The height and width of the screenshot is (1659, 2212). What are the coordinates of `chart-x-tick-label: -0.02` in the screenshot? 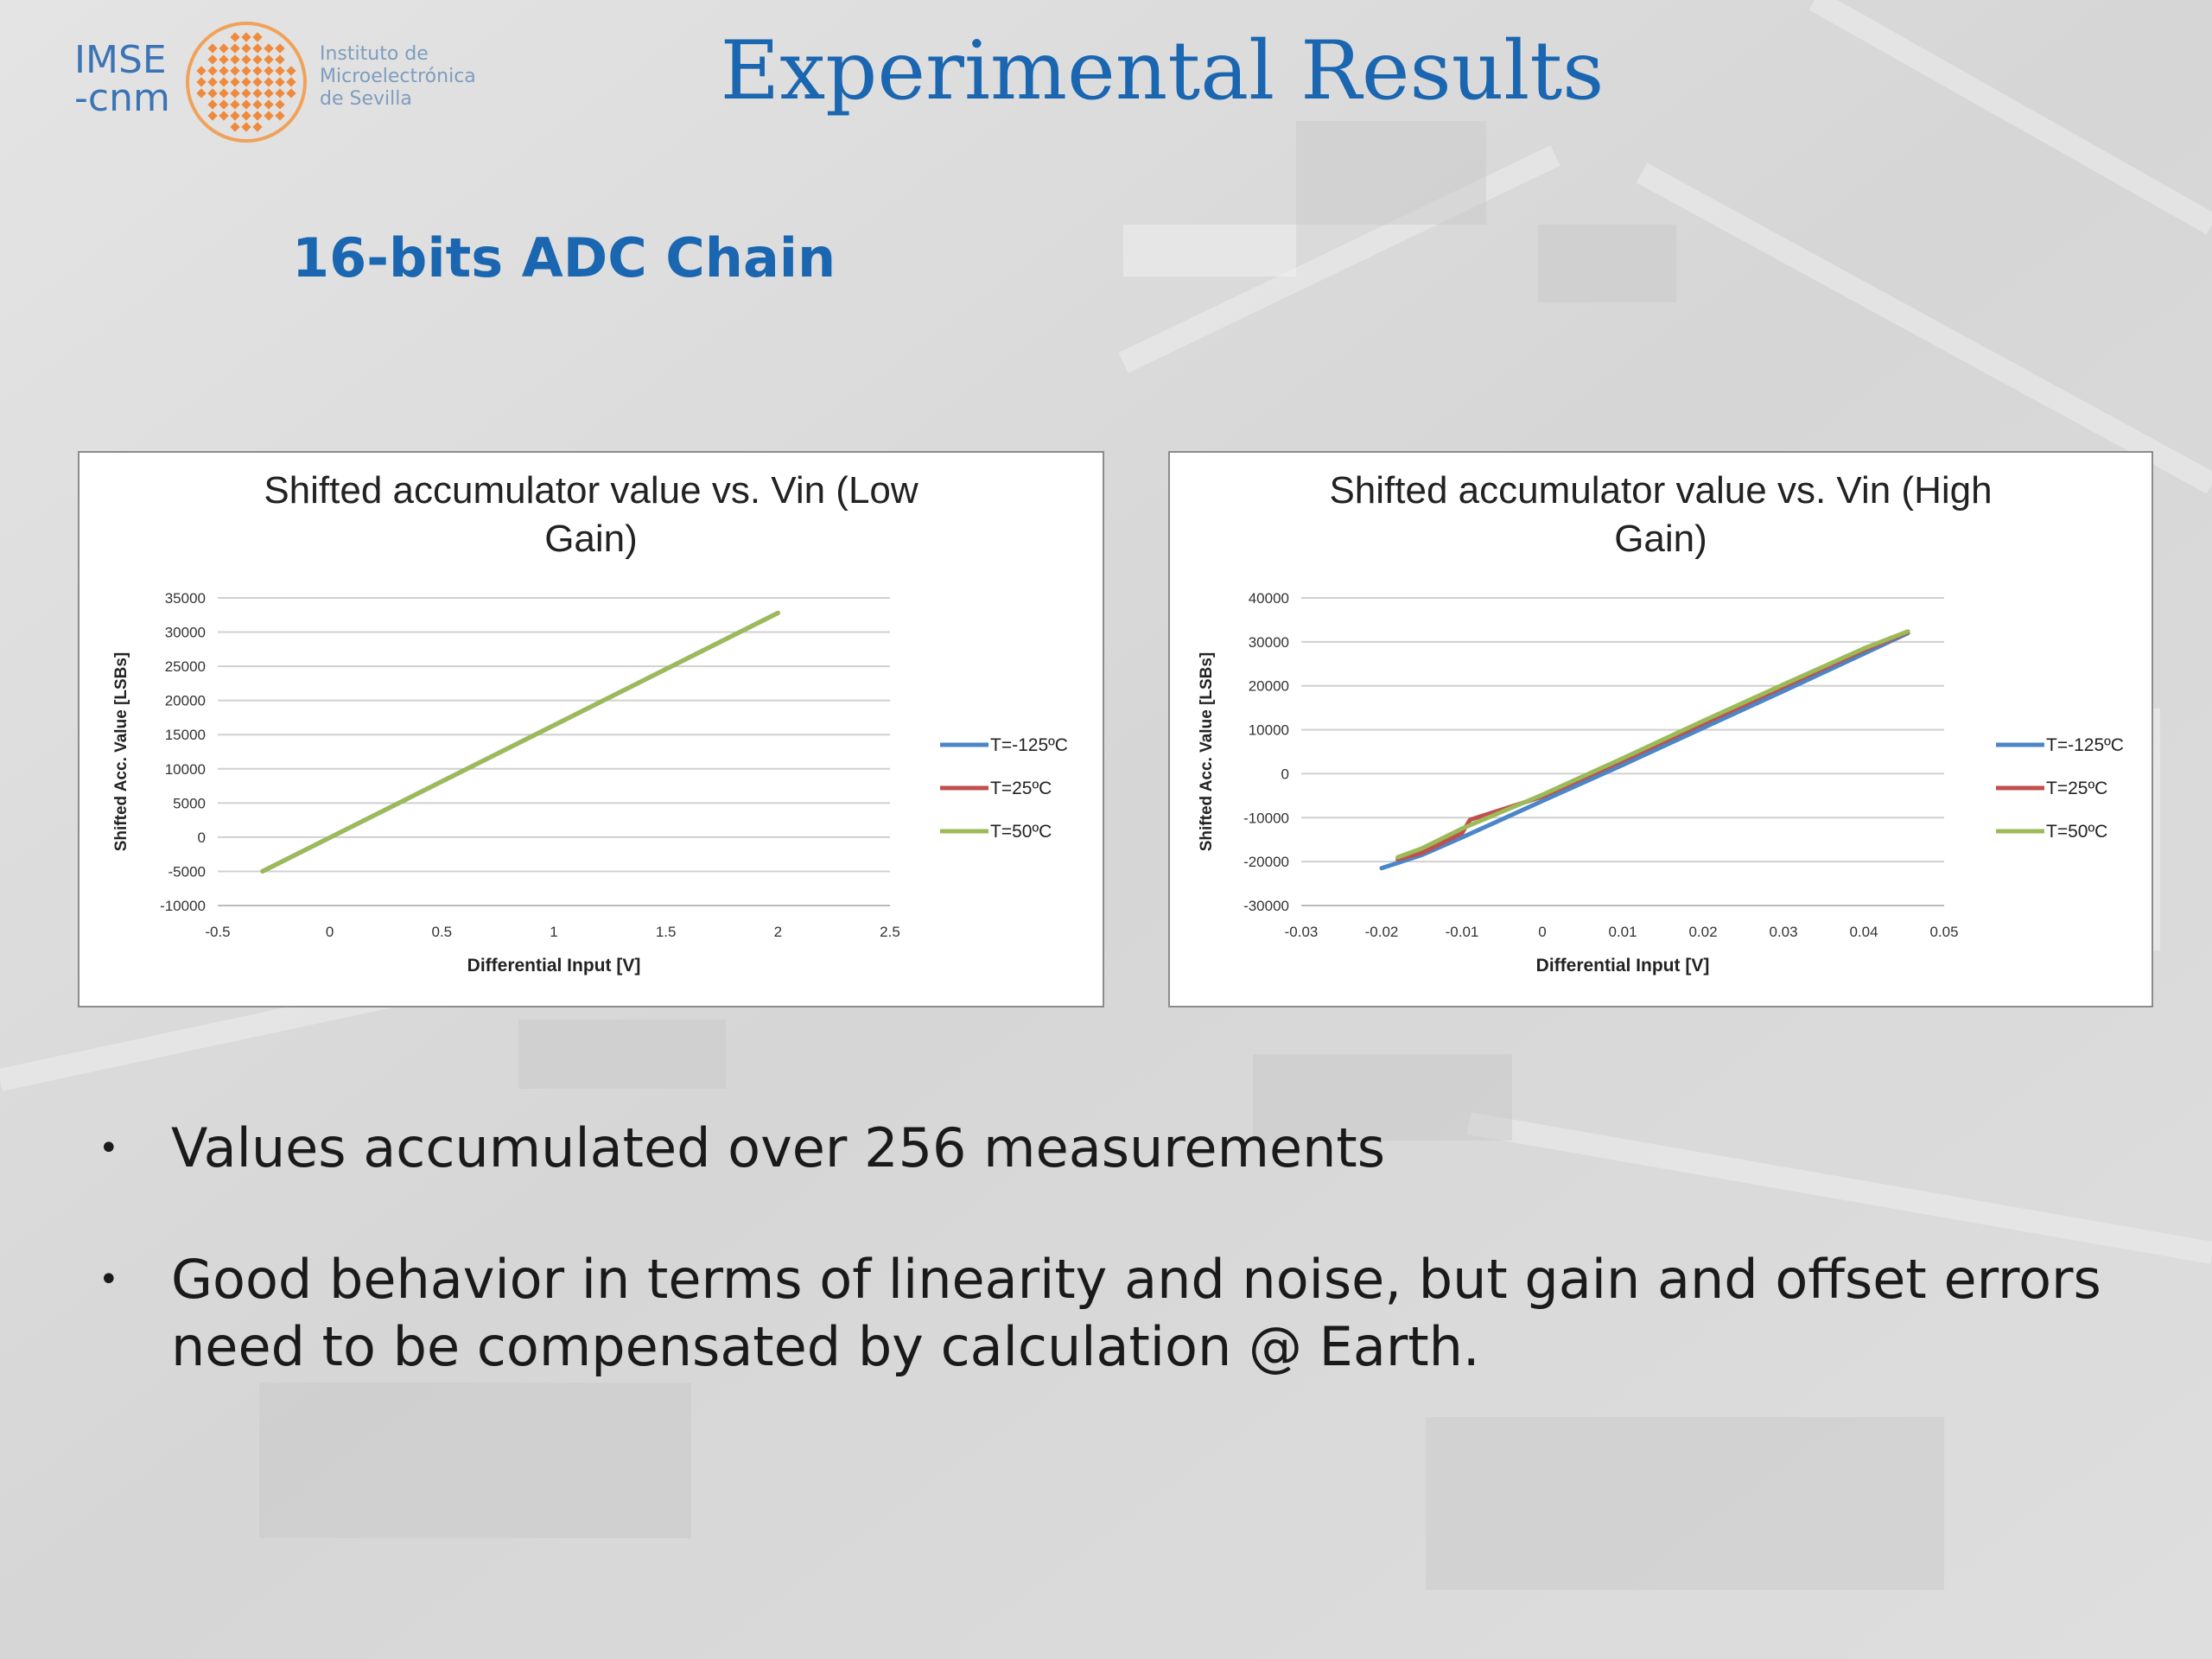 It's located at (1382, 932).